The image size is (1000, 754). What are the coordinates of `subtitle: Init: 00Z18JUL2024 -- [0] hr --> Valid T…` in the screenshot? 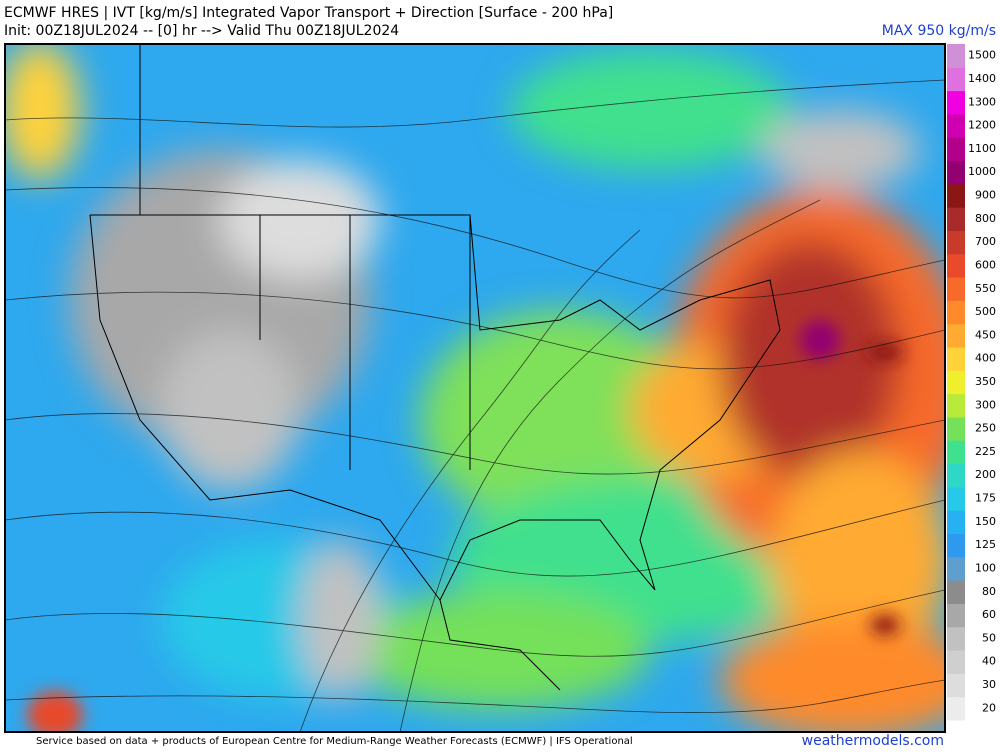 It's located at (201, 31).